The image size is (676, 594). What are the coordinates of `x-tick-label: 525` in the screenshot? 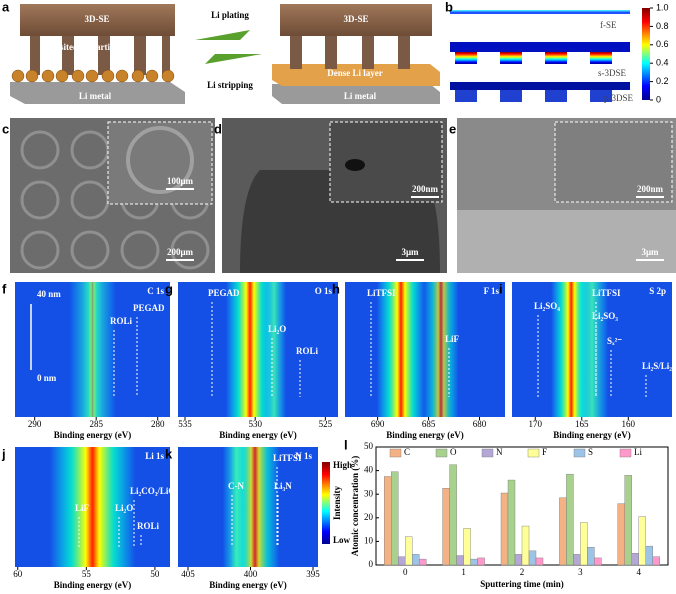 It's located at (326, 424).